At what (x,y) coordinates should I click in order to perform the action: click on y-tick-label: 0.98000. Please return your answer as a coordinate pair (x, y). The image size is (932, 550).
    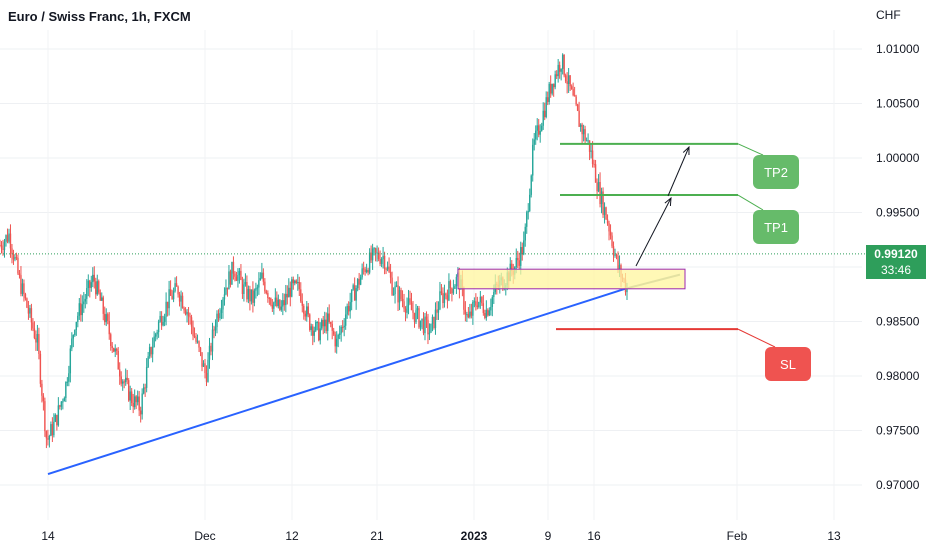
    Looking at the image, I should click on (898, 376).